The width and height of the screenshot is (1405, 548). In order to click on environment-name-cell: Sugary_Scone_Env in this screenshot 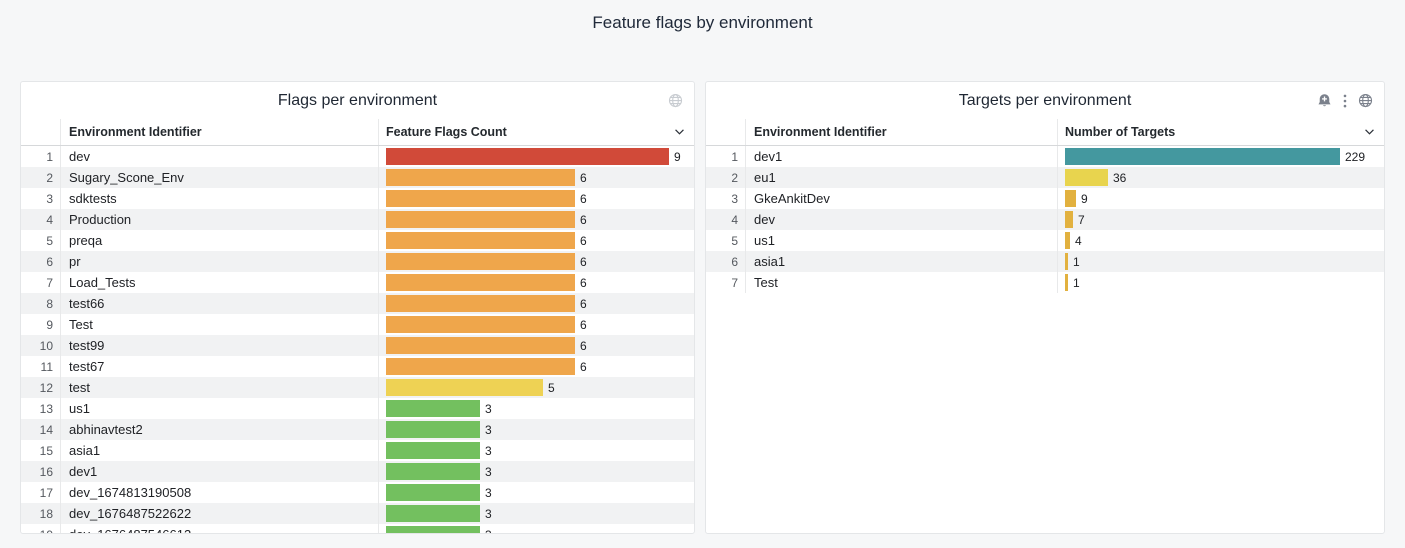, I will do `click(220, 177)`.